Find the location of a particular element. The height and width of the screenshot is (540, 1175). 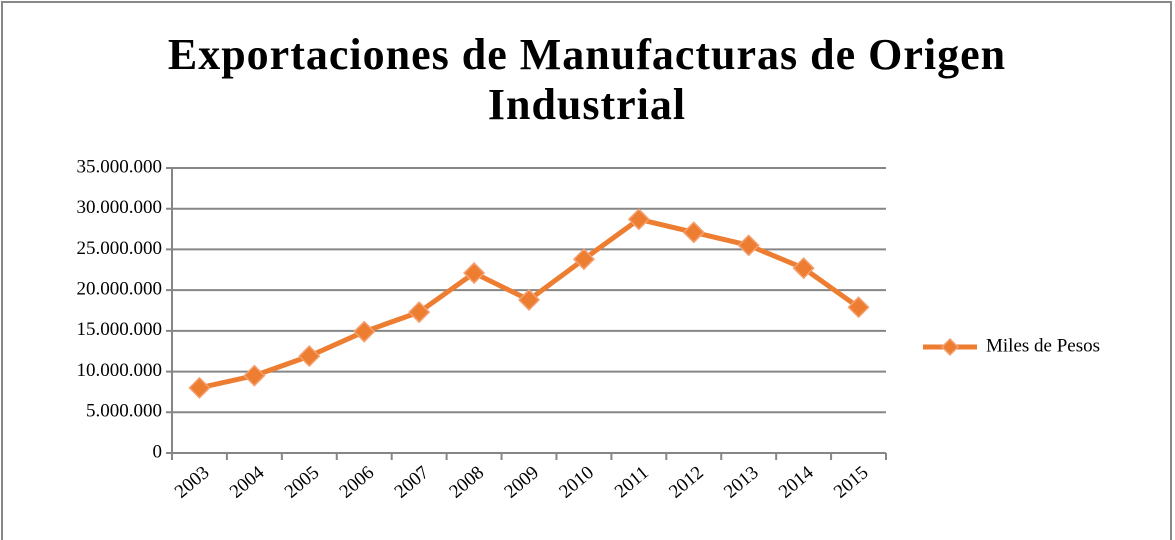

y-tick-label: 30.000.000 is located at coordinates (120, 207).